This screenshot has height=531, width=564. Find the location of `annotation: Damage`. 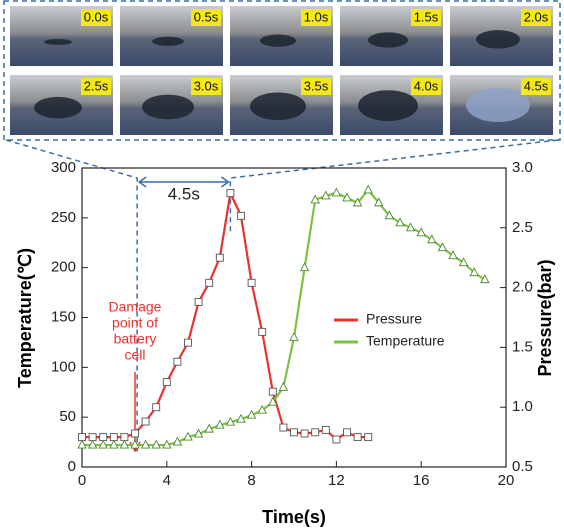

annotation: Damage is located at coordinates (135, 307).